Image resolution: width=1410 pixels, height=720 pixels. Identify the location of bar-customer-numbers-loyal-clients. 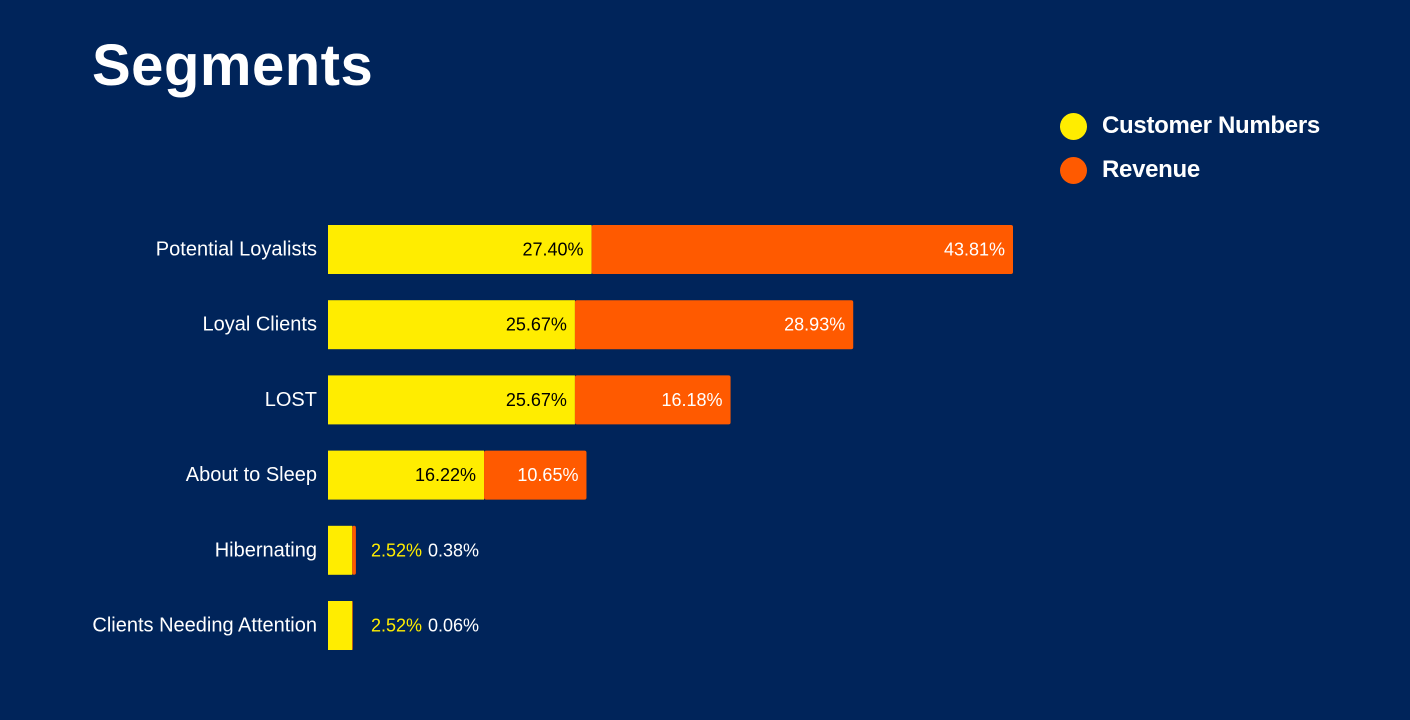
(451, 325).